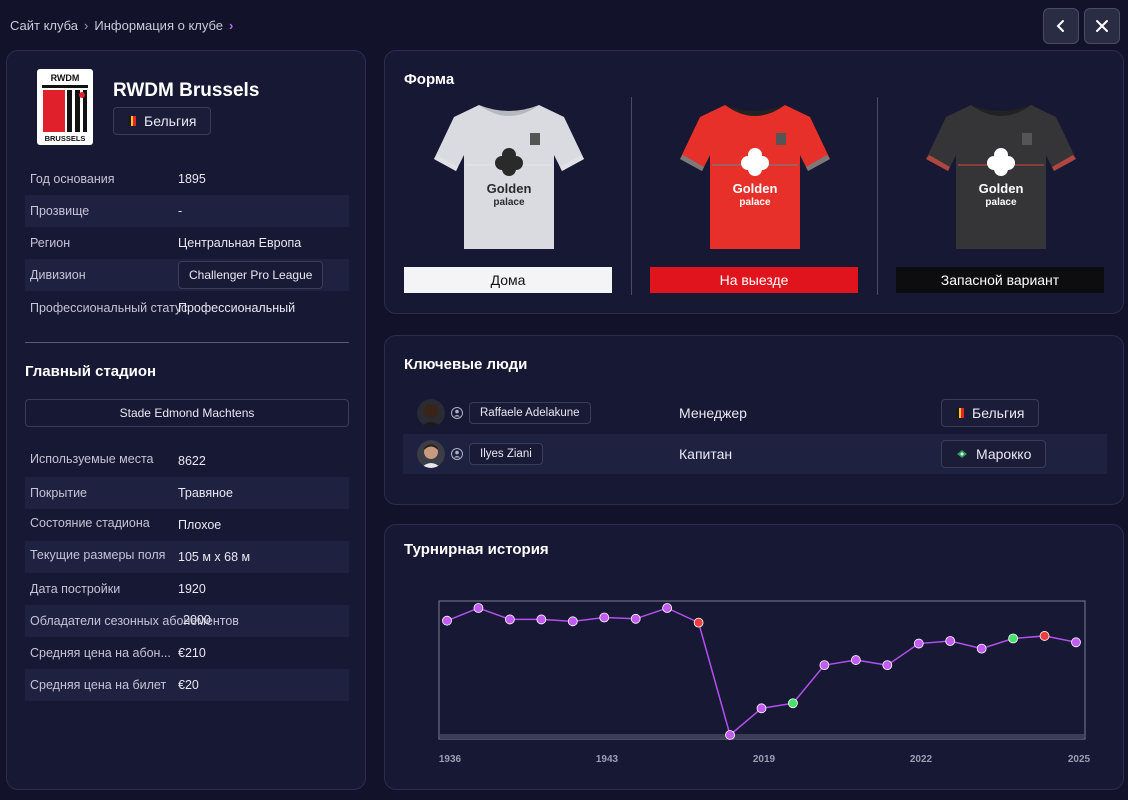 The width and height of the screenshot is (1128, 800). I want to click on kit-label-away: На выезде, so click(754, 280).